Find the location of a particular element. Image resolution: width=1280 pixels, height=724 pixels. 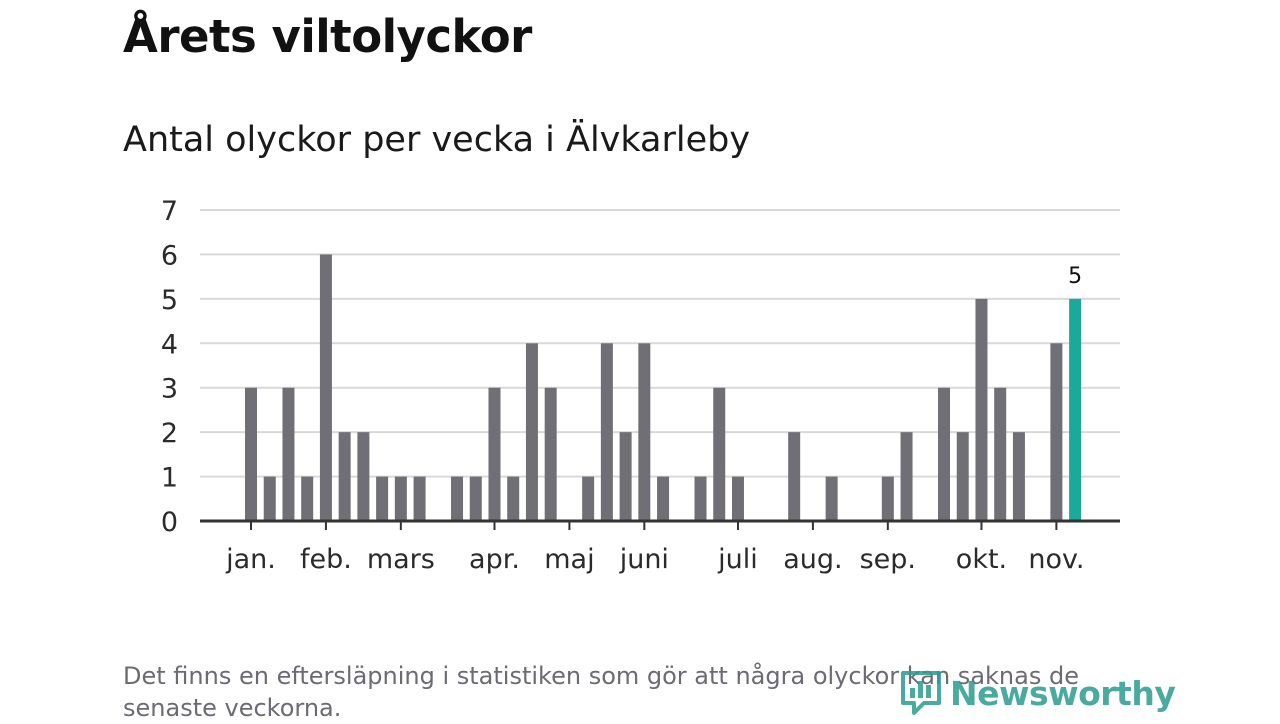

highlight-value-label: 5 is located at coordinates (1075, 276).